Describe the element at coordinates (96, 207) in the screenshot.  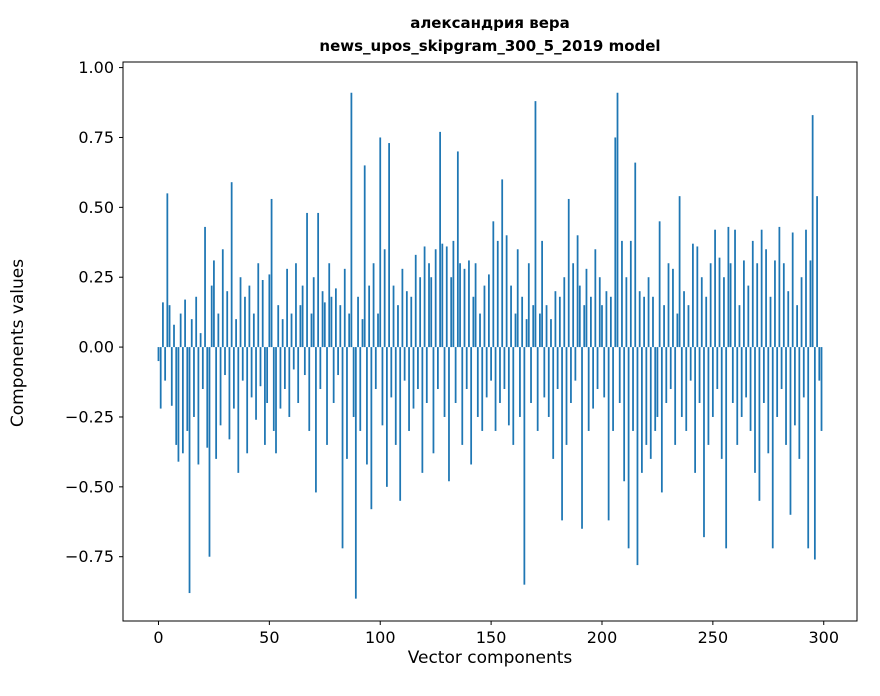
I see `y-tick-label: 0.50` at that location.